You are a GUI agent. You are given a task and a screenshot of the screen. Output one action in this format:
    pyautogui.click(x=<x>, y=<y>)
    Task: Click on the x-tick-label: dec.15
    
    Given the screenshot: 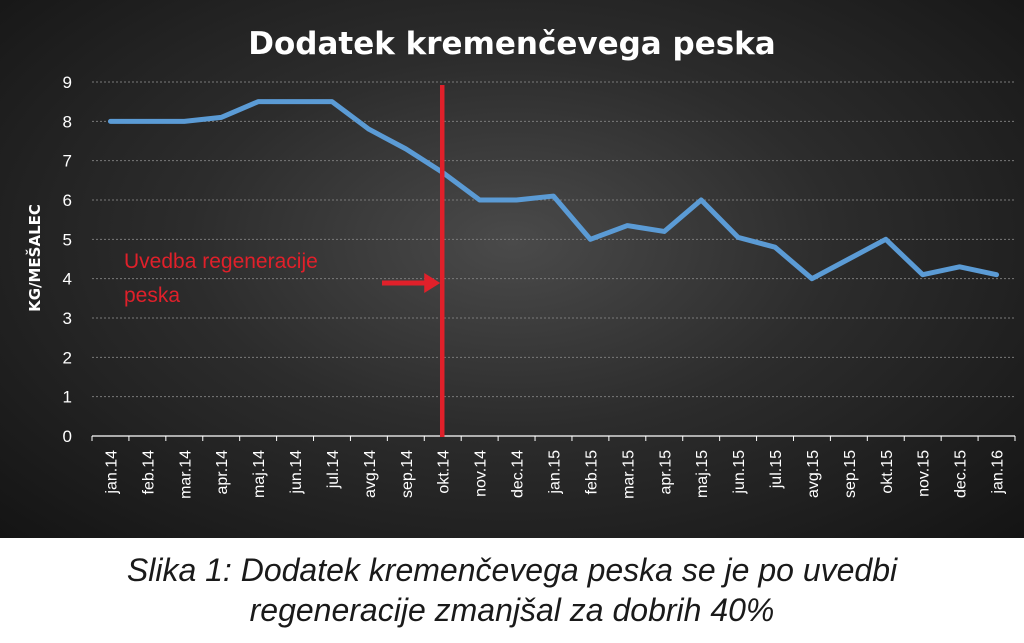 What is the action you would take?
    pyautogui.click(x=961, y=474)
    